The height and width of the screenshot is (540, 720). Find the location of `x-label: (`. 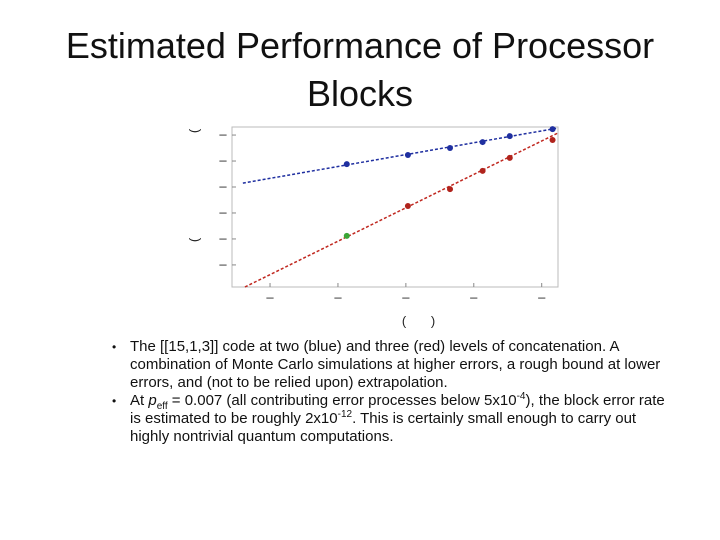

x-label: ( is located at coordinates (404, 320).